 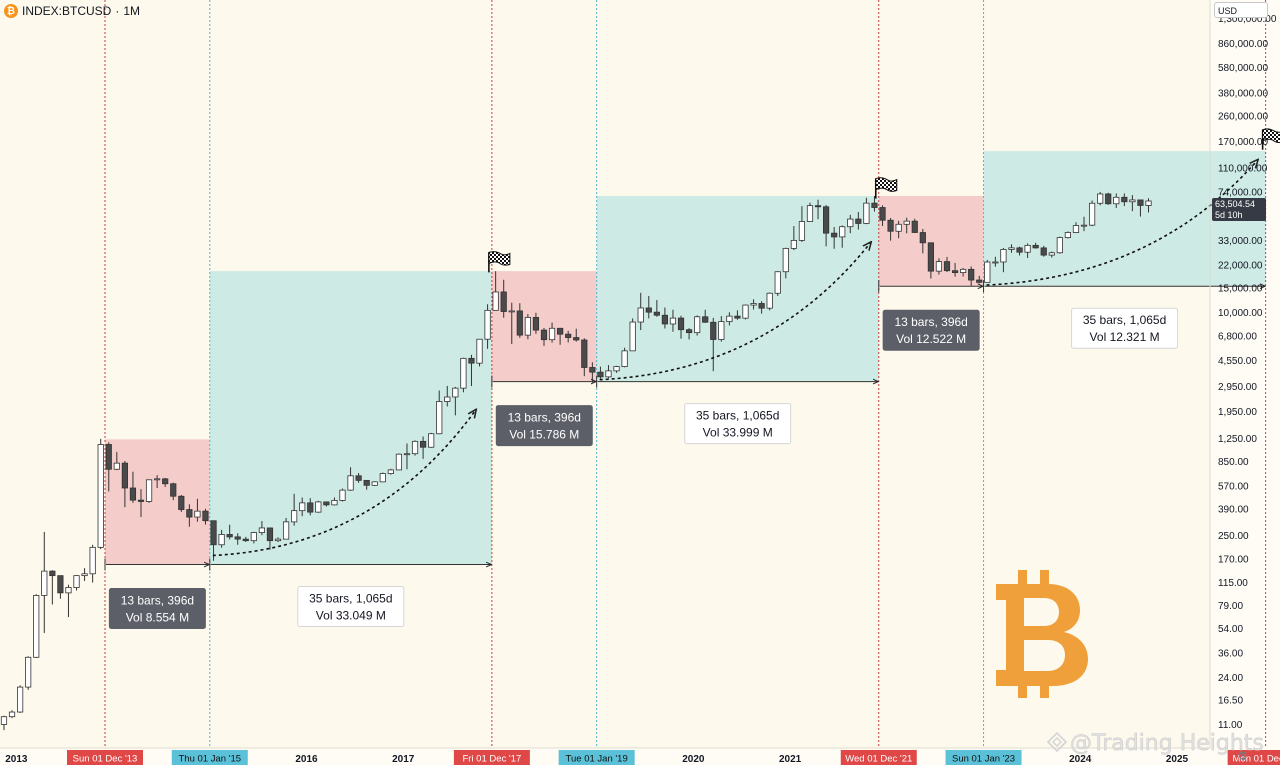 What do you see at coordinates (491, 757) in the screenshot?
I see `date-tag-top: Fri 01 Dec '17` at bounding box center [491, 757].